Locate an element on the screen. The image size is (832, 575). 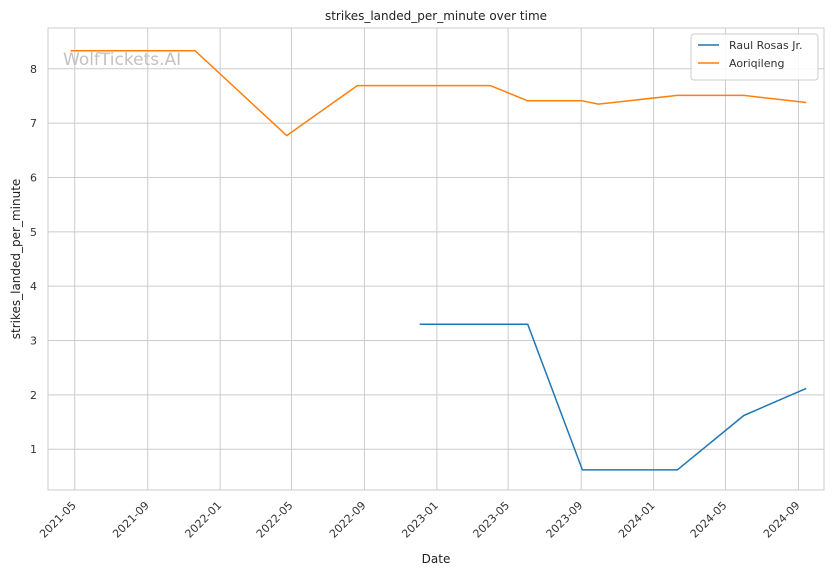
legend-box is located at coordinates (754, 57).